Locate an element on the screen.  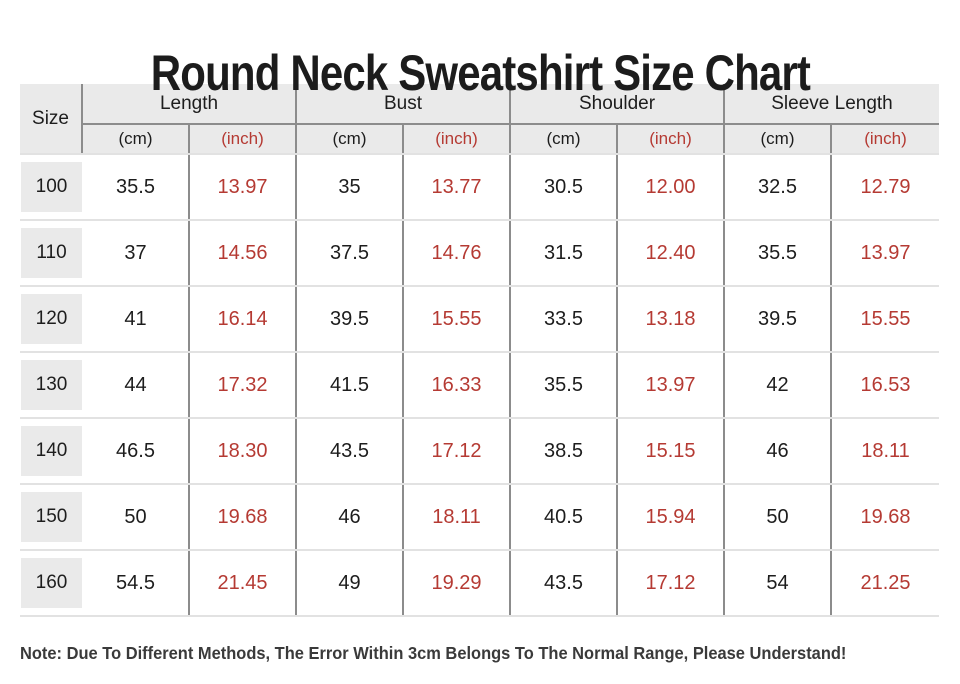
cell-shoulder-cm: 31.5 is located at coordinates (564, 253).